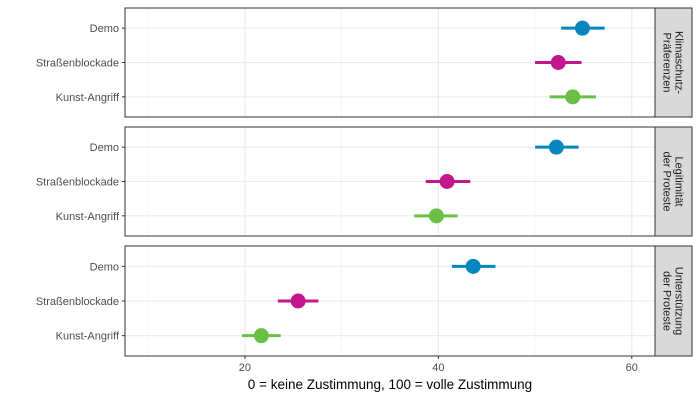 The height and width of the screenshot is (405, 700). I want to click on x-tick-label: 20, so click(245, 368).